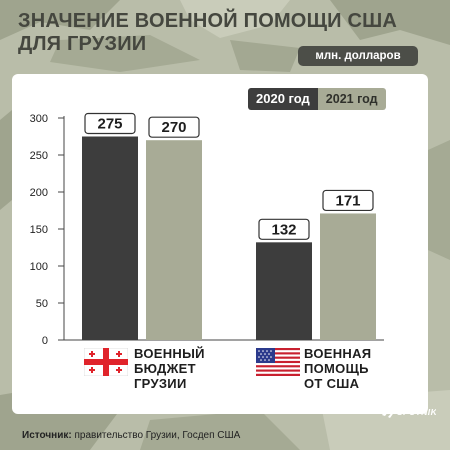 The image size is (450, 450). I want to click on category-label-line: ГРУЗИИ, so click(160, 383).